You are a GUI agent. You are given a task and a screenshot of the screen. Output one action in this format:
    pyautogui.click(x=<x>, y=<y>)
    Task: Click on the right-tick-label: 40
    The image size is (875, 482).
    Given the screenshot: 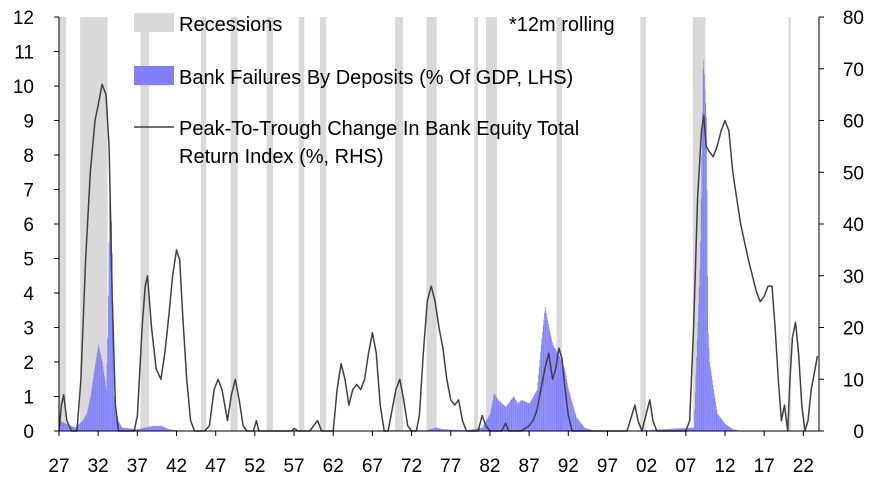 What is the action you would take?
    pyautogui.click(x=853, y=225)
    